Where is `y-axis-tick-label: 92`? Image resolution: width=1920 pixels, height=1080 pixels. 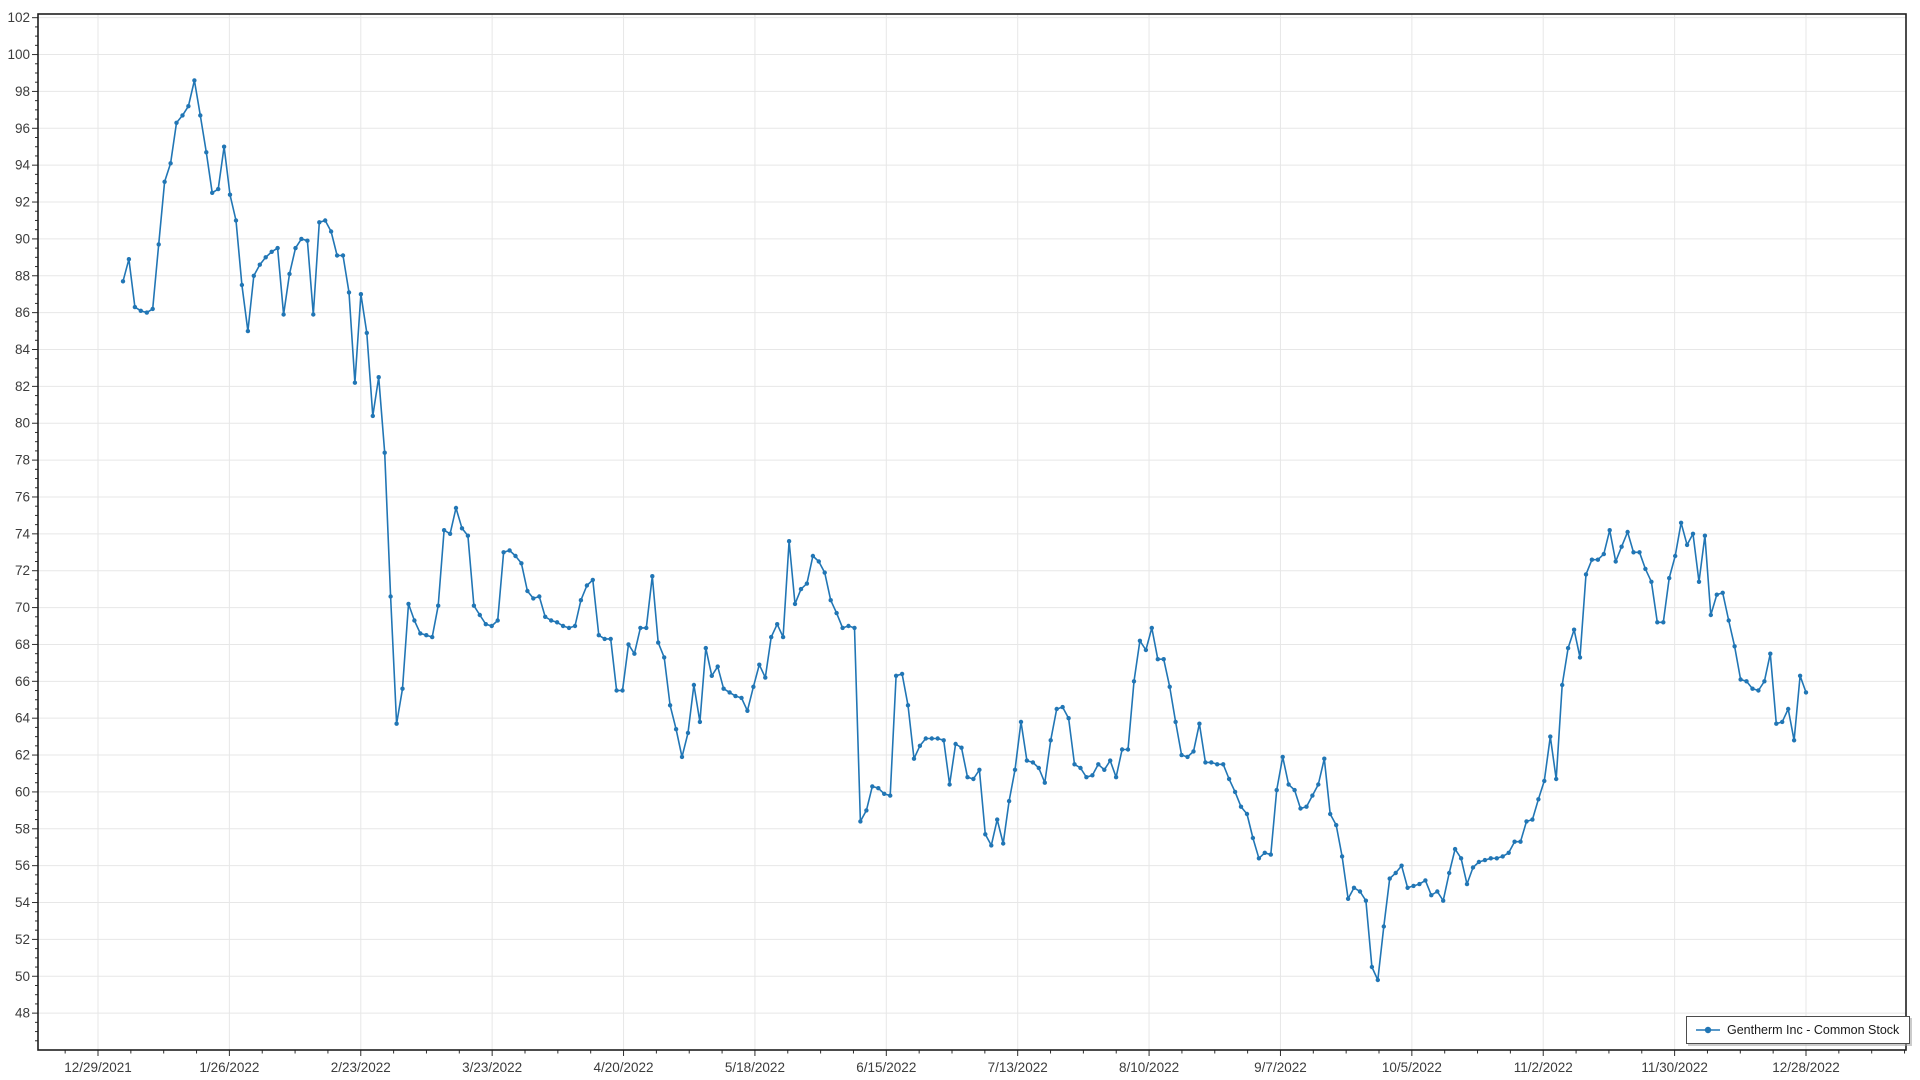 y-axis-tick-label: 92 is located at coordinates (22, 202).